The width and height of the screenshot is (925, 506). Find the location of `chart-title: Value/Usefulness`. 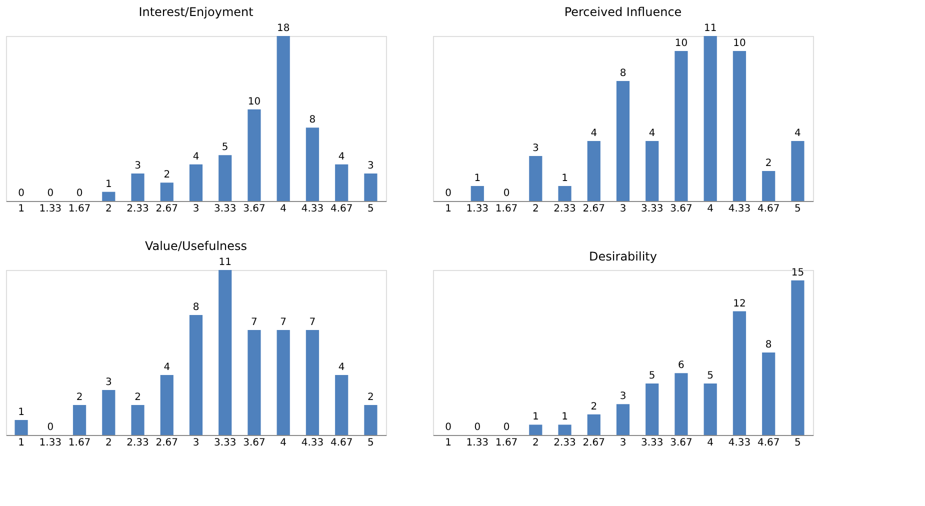

chart-title: Value/Usefulness is located at coordinates (196, 246).